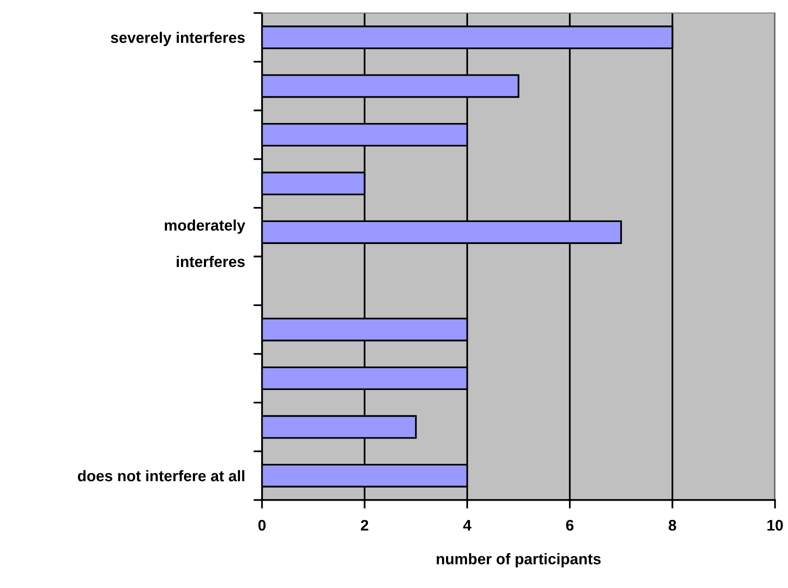 The image size is (788, 588). I want to click on x-tick-label: 2, so click(364, 525).